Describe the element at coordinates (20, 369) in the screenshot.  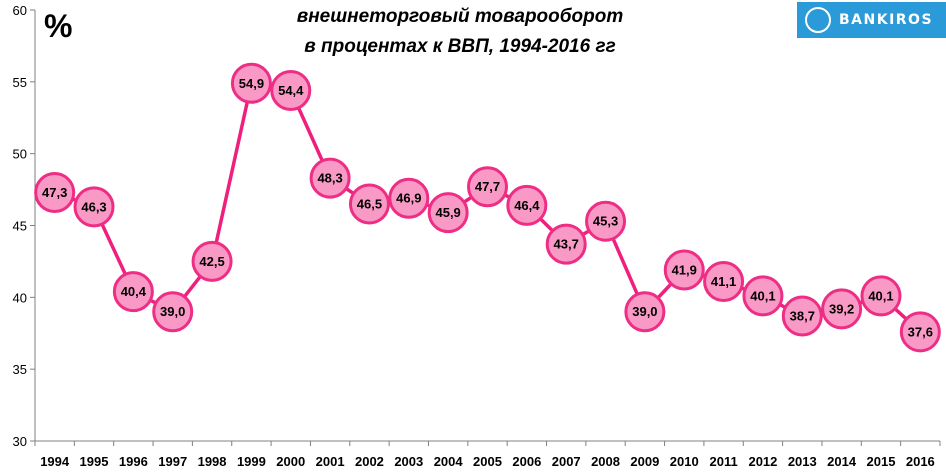
I see `y-tick-label: 35` at that location.